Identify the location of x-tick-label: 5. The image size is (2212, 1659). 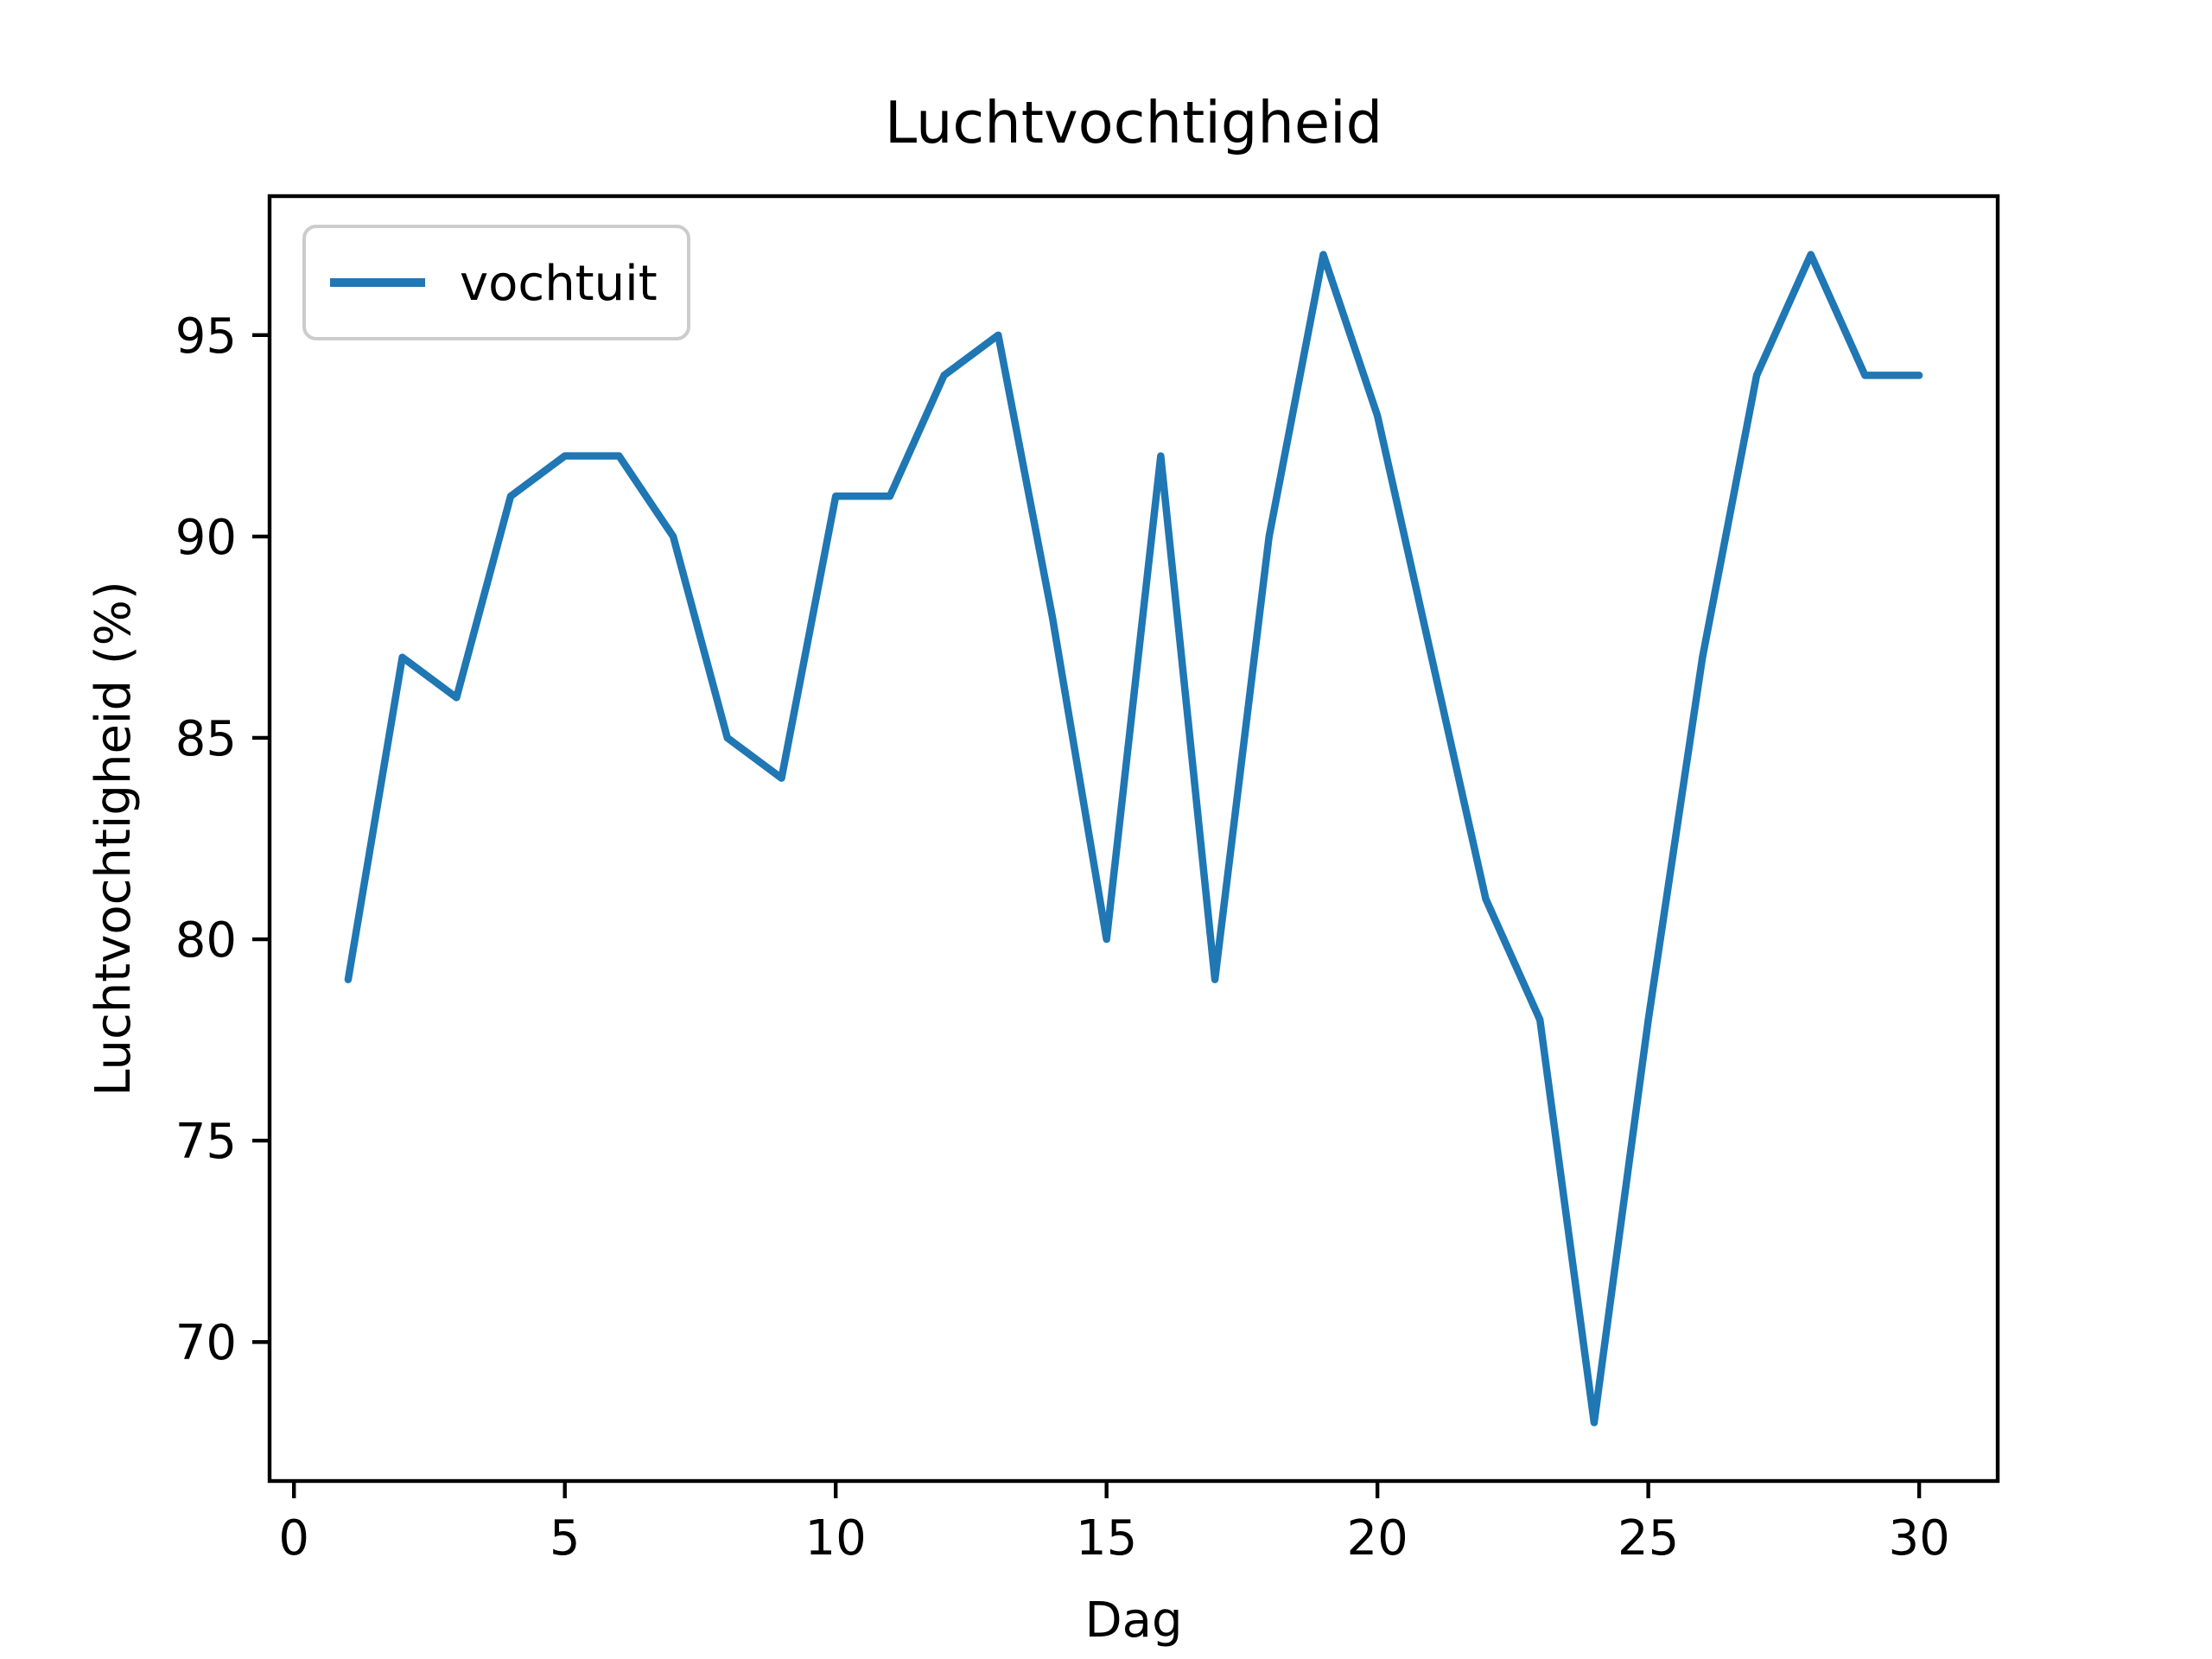
(565, 1538).